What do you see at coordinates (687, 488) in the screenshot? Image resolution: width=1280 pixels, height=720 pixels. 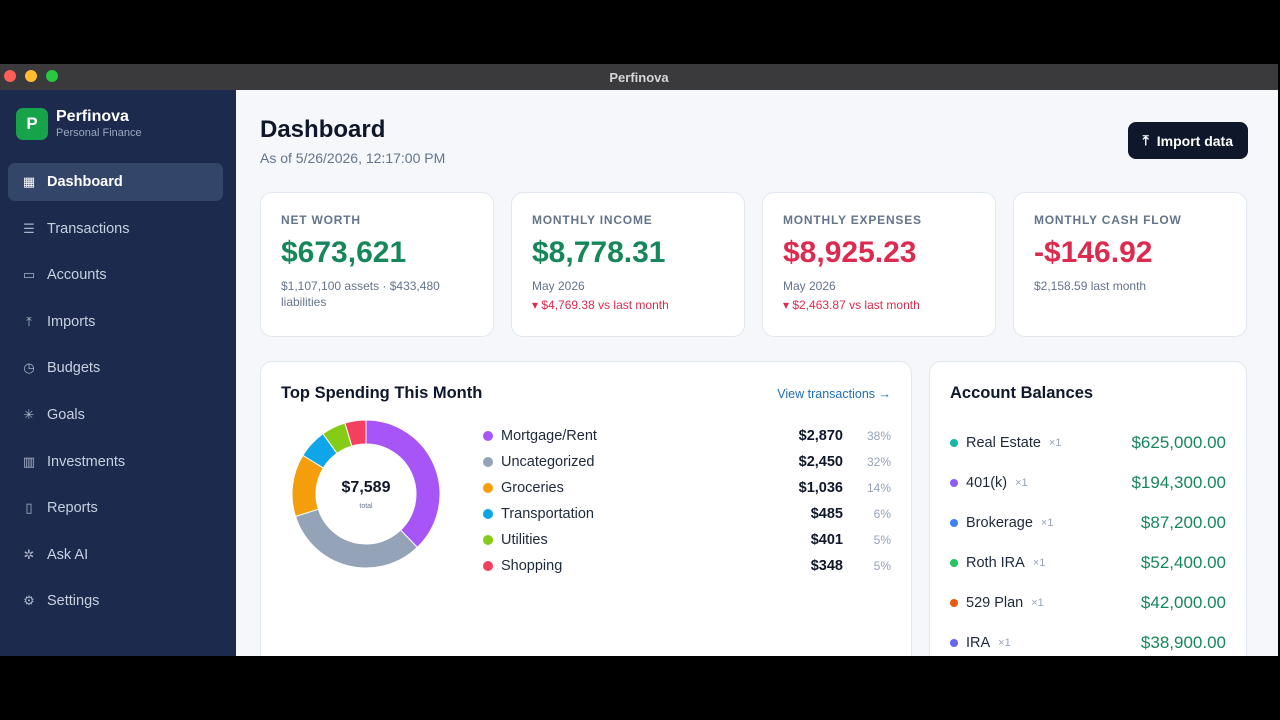 I see `legend-row: Groceries $1,036 14%` at bounding box center [687, 488].